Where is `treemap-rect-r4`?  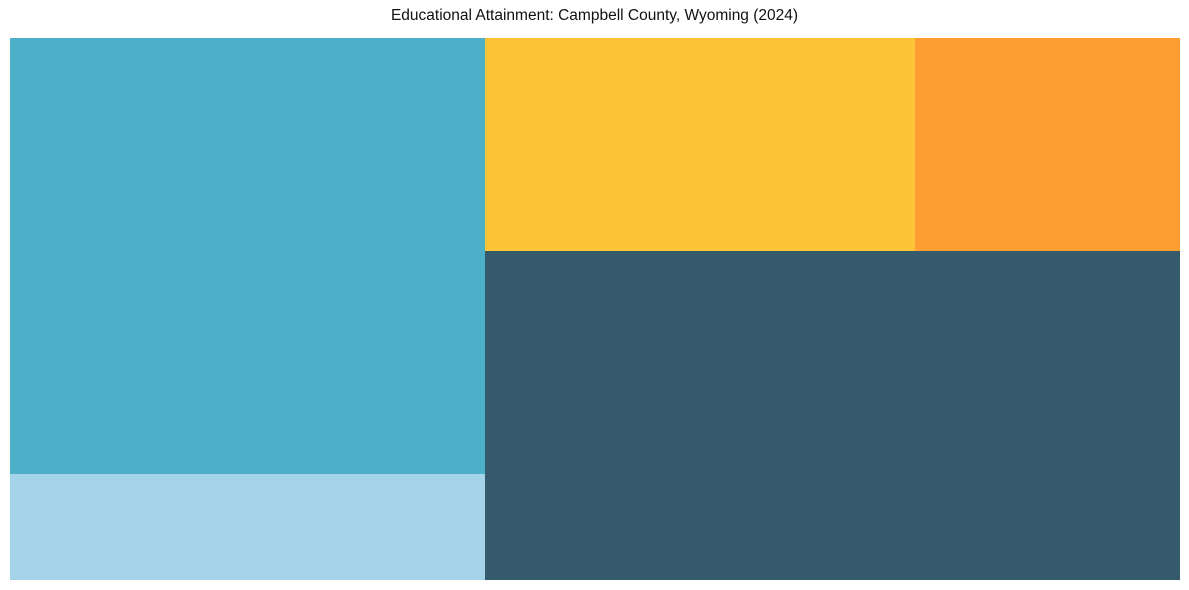
treemap-rect-r4 is located at coordinates (1047, 144).